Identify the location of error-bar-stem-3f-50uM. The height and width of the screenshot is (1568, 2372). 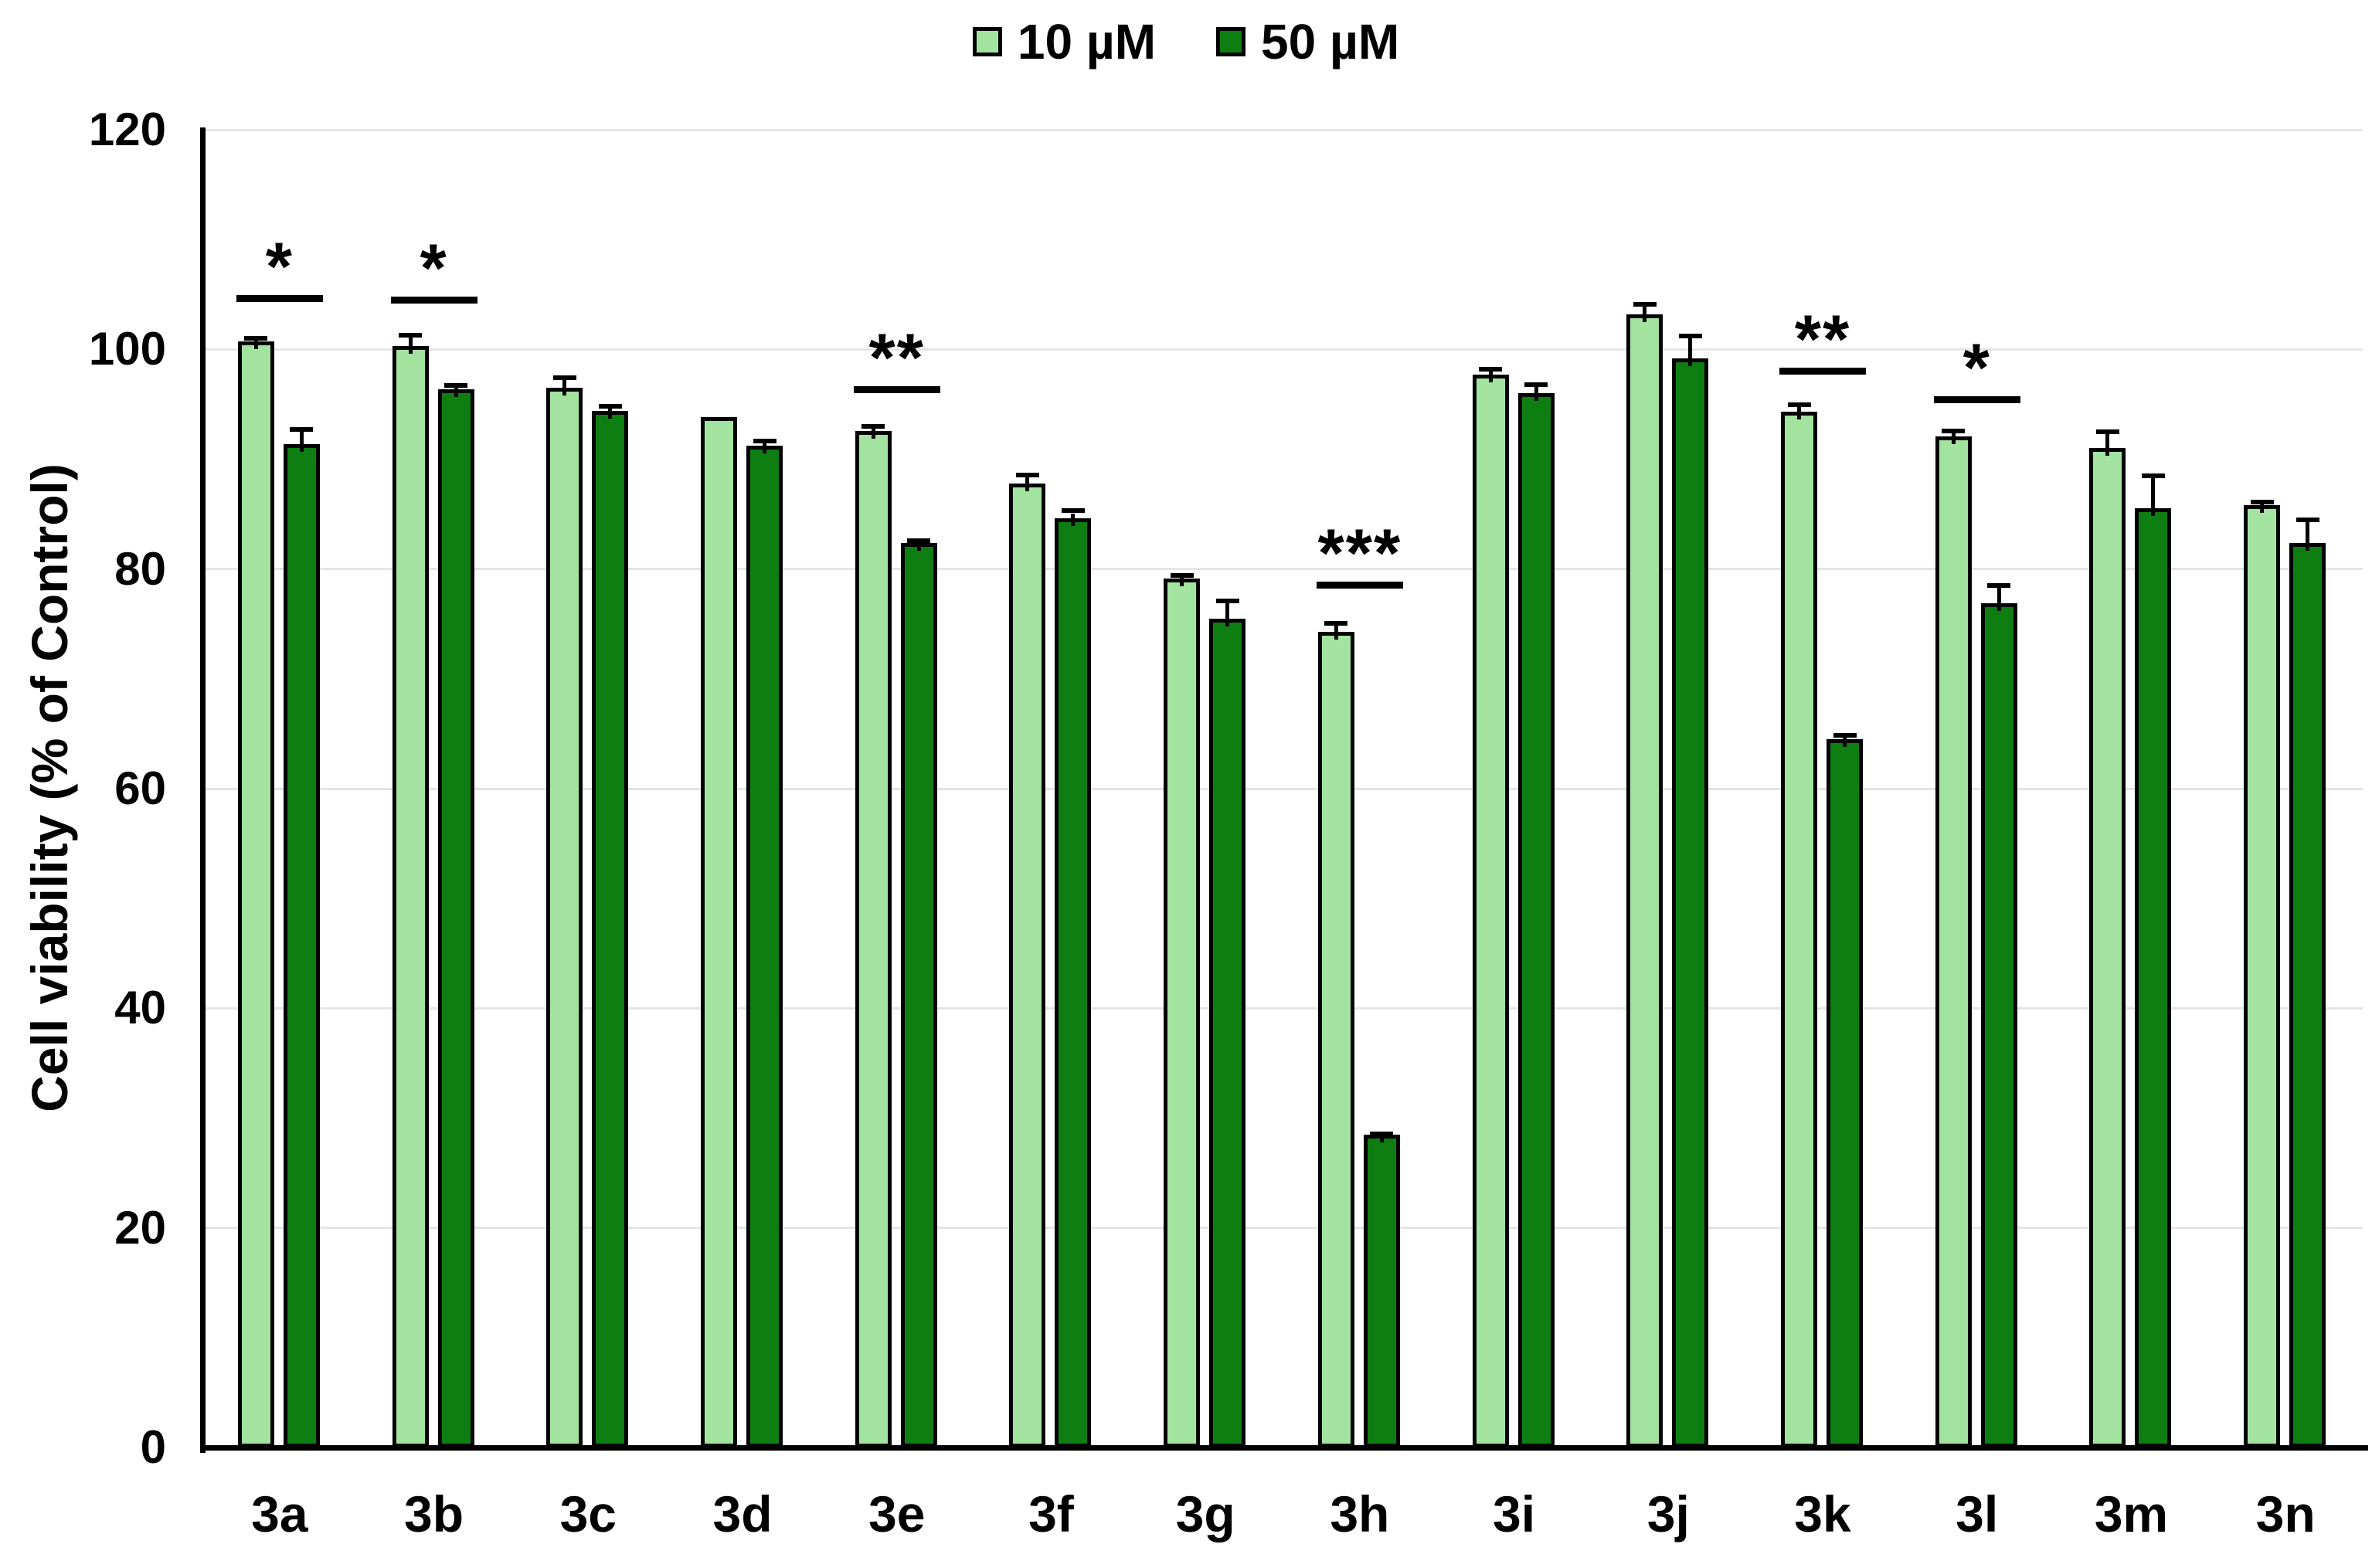
(1074, 520).